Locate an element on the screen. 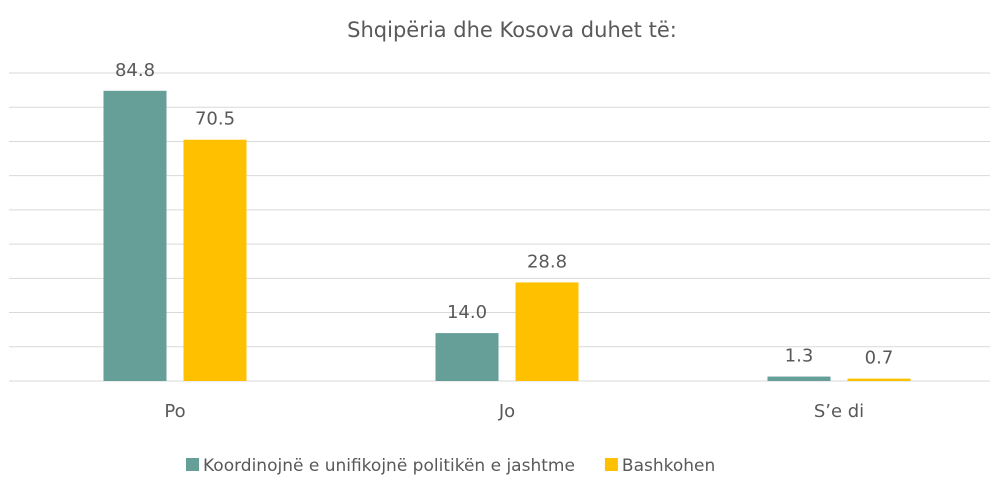 This screenshot has height=478, width=998. value-label: 84.8 is located at coordinates (135, 70).